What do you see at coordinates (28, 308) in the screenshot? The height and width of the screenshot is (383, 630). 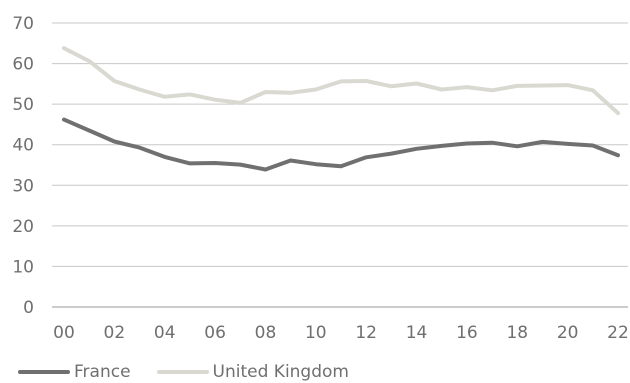 I see `y-tick-label-0: 0` at bounding box center [28, 308].